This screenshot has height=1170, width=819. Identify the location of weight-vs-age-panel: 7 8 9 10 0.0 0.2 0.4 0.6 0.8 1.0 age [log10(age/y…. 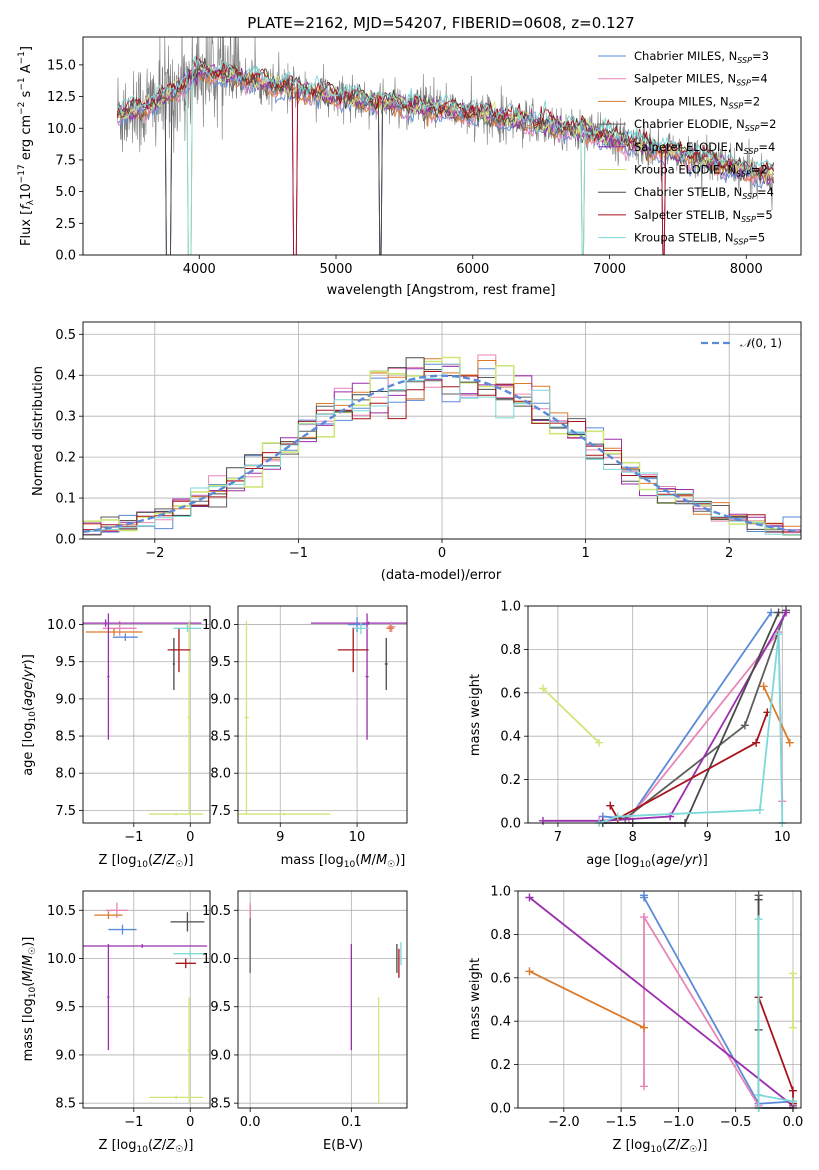
(635, 735).